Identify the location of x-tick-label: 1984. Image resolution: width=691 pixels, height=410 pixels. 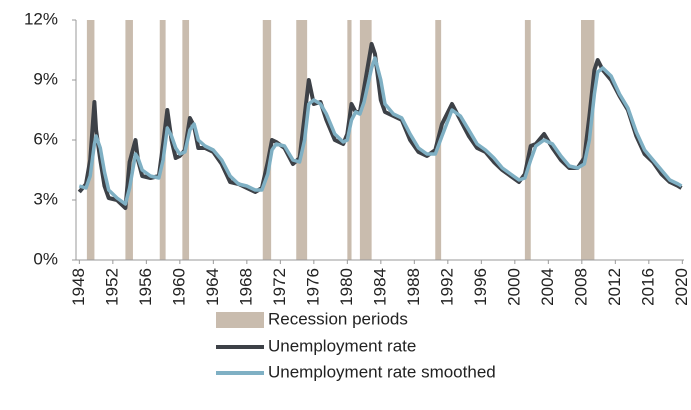
(379, 287).